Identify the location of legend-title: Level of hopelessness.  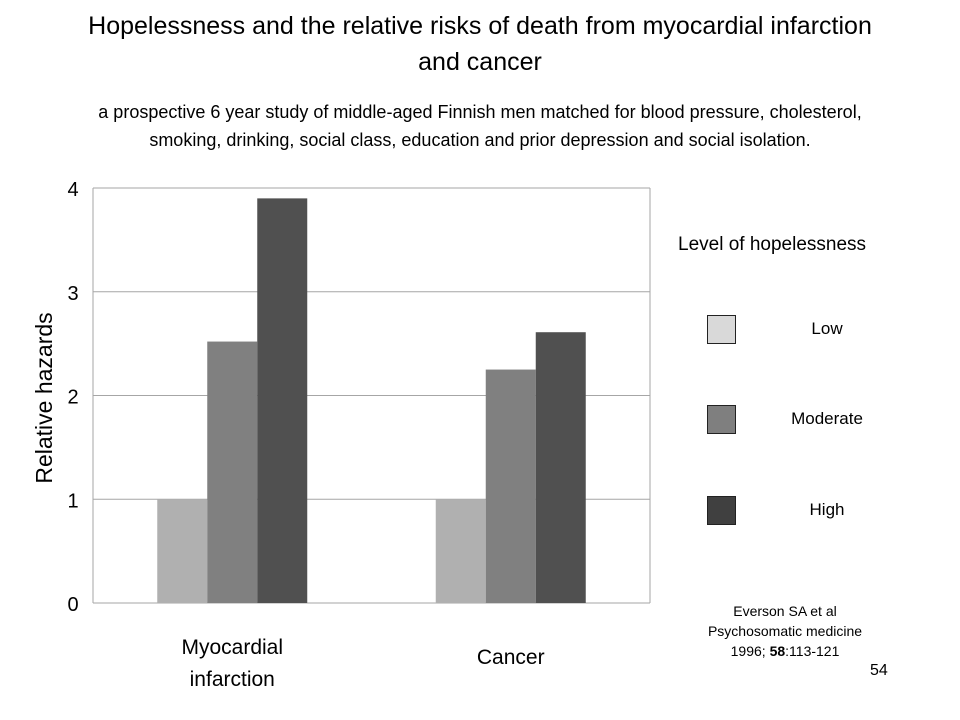
(772, 244).